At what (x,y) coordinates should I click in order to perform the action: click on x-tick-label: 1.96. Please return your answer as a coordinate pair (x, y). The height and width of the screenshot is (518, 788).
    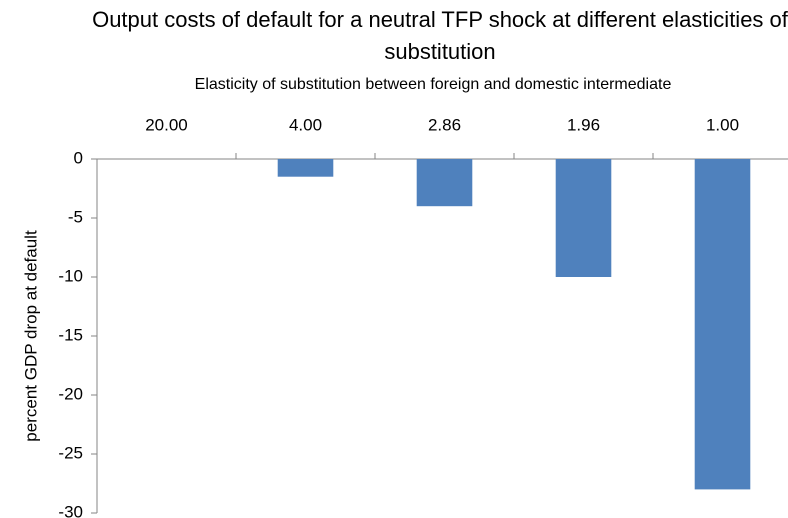
    Looking at the image, I should click on (583, 124).